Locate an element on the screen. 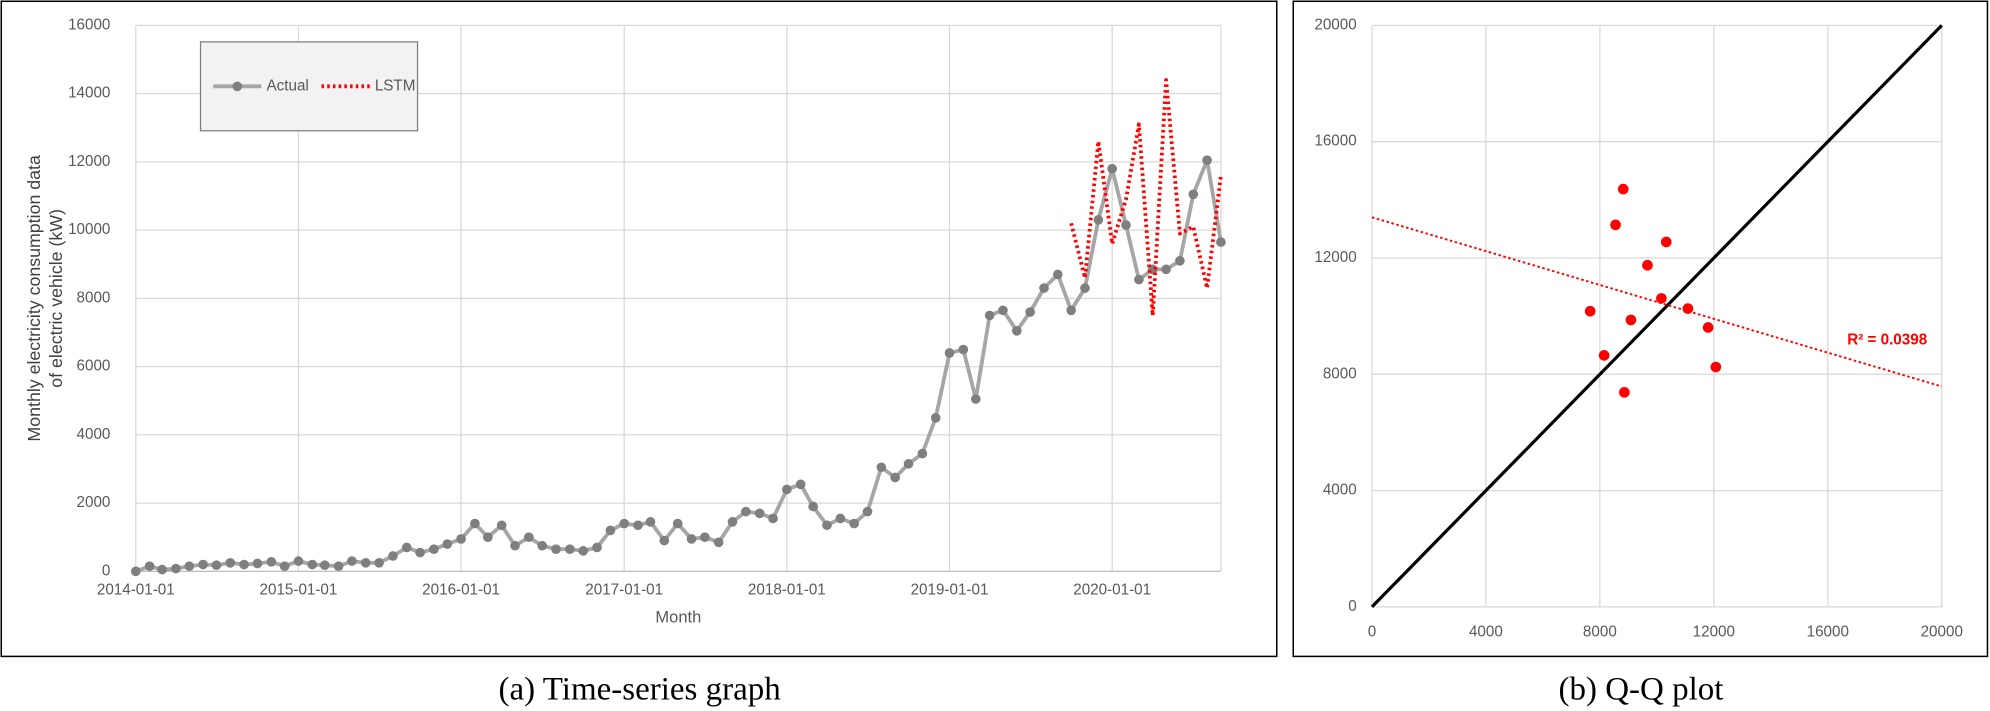 The height and width of the screenshot is (711, 1990). x-tick-label: 12000 is located at coordinates (1714, 631).